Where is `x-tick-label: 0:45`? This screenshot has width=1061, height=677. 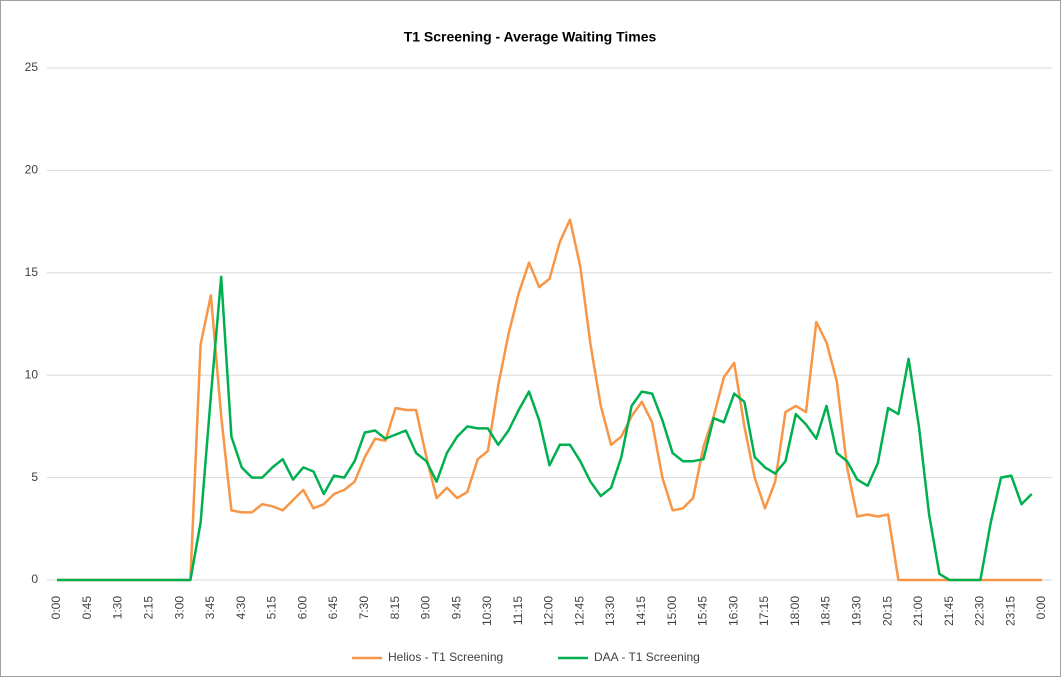 x-tick-label: 0:45 is located at coordinates (87, 608).